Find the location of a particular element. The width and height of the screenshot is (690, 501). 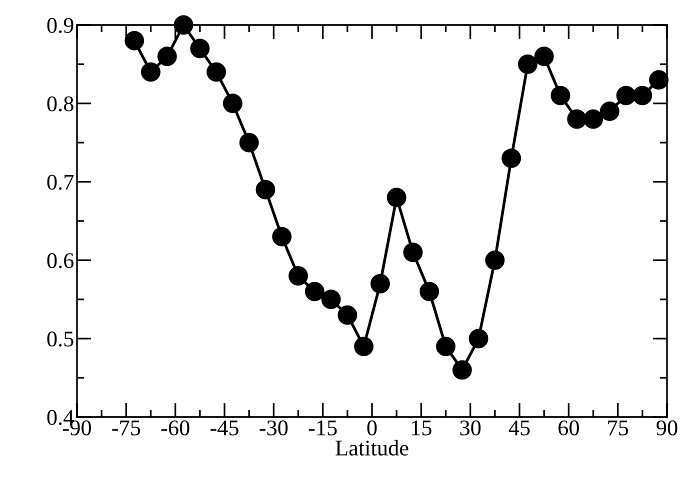

y-tick-label: 0.8 is located at coordinates (60, 104).